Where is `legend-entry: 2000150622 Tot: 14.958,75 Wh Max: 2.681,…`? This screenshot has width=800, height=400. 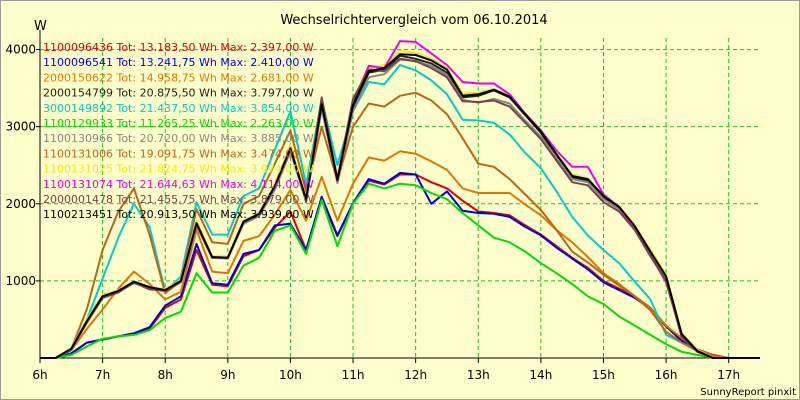
legend-entry: 2000150622 Tot: 14.958,75 Wh Max: 2.681,… is located at coordinates (178, 77).